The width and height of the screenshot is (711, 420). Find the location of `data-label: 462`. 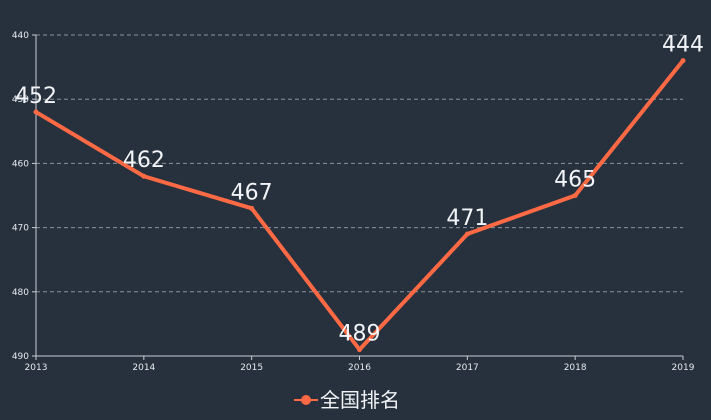

data-label: 462 is located at coordinates (144, 160).